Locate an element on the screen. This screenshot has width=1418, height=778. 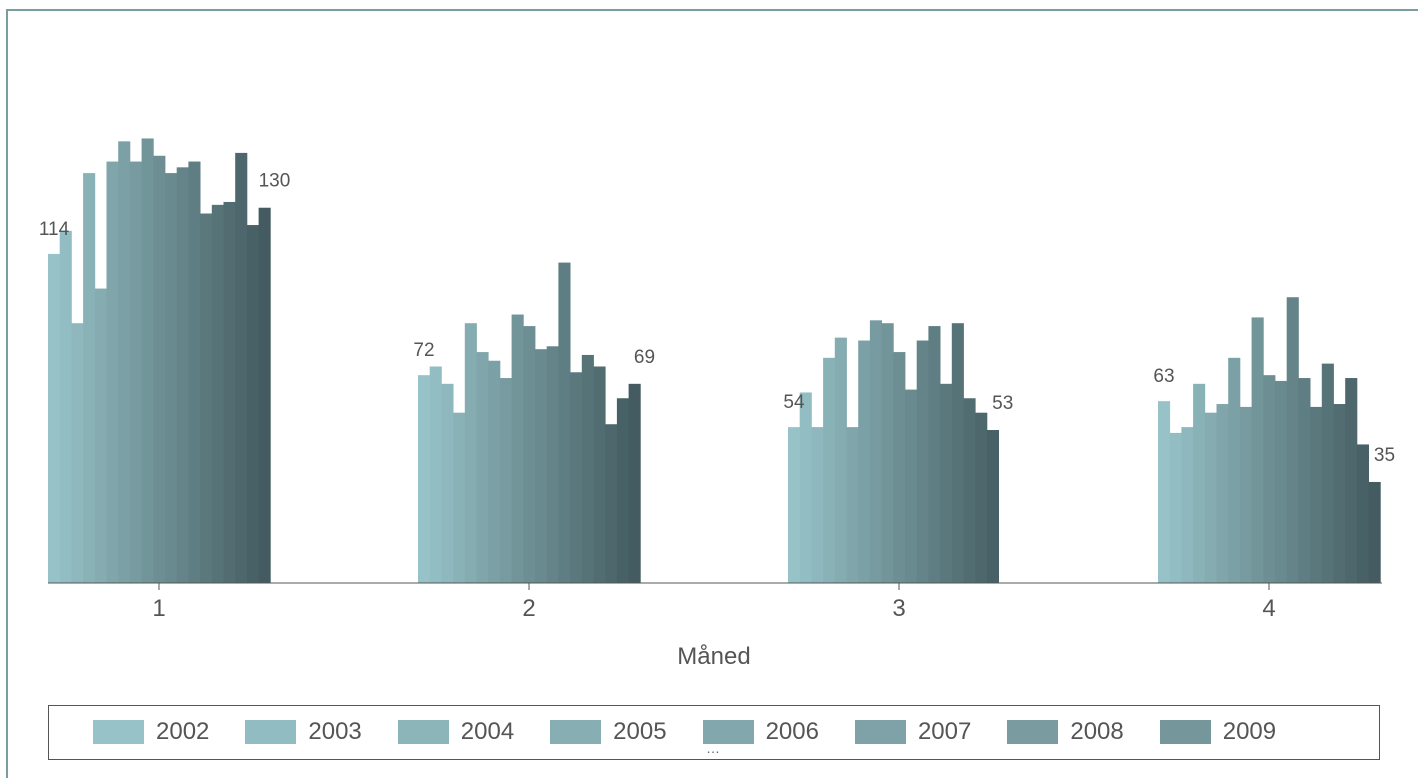
legend-item-2003: 2003 is located at coordinates (303, 732).